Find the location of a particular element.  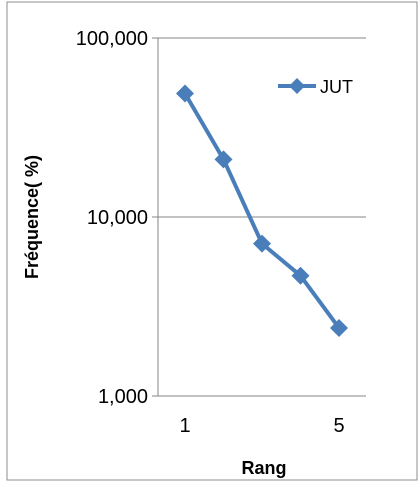

y-tick-label: 10,000 is located at coordinates (117, 218).